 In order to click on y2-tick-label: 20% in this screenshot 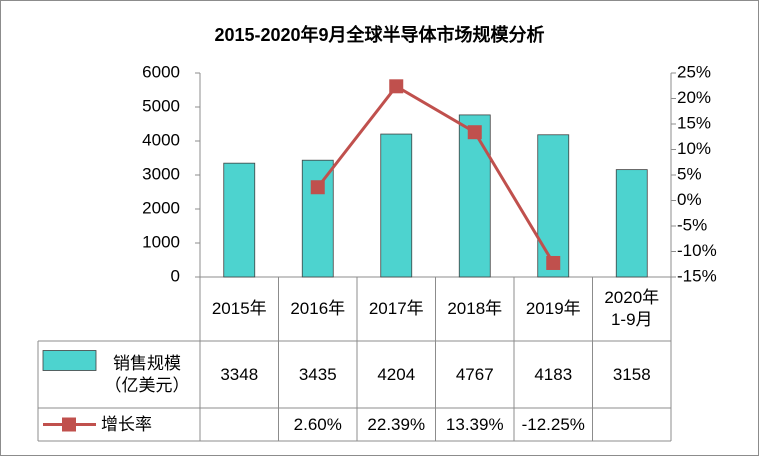, I will do `click(694, 97)`.